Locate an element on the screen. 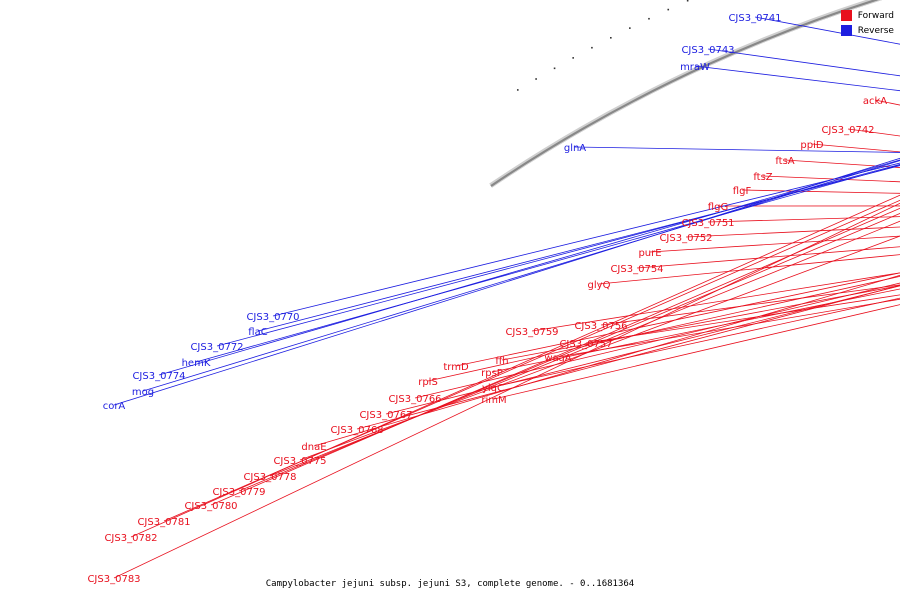  gene-label-corA: corA is located at coordinates (114, 406).